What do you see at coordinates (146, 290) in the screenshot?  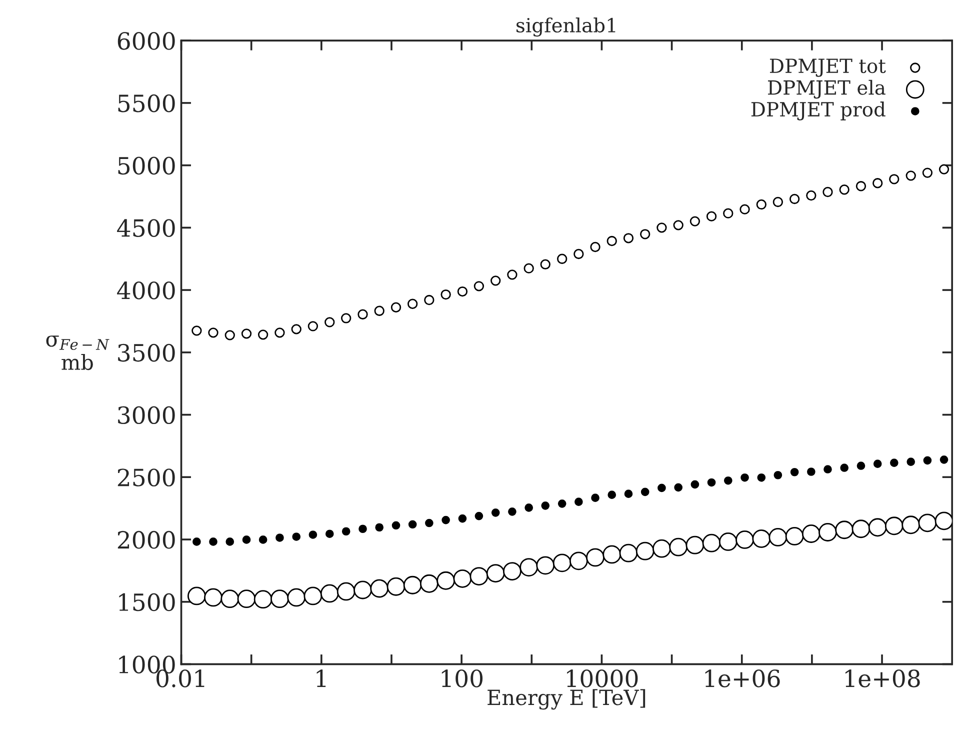 I see `y-tick-label: 4000` at bounding box center [146, 290].